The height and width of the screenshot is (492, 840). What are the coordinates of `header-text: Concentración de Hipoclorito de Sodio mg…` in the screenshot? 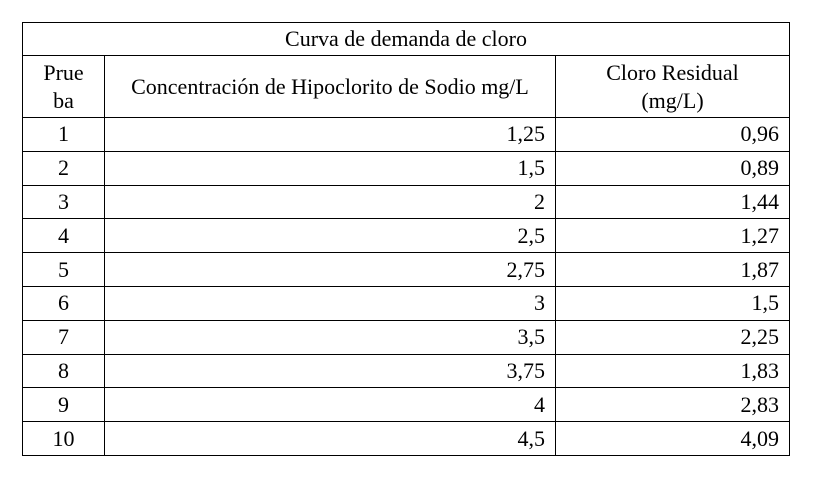 It's located at (330, 86).